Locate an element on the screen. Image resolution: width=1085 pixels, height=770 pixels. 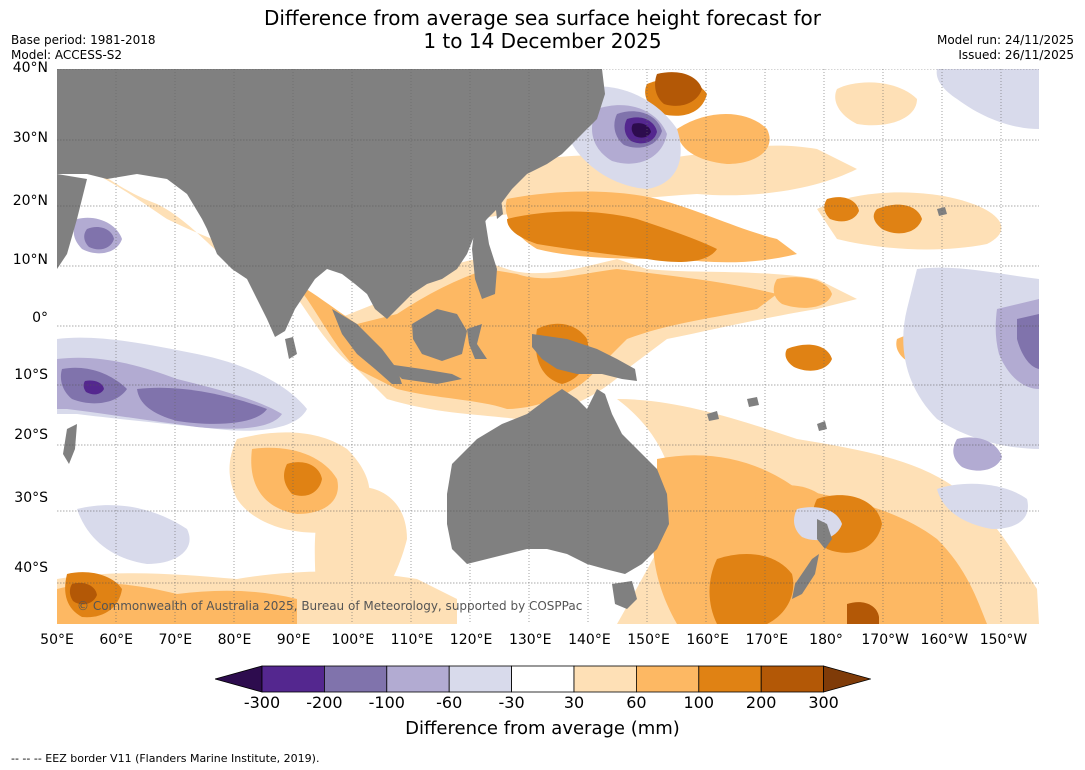
lat-label: 40°S is located at coordinates (31, 567).